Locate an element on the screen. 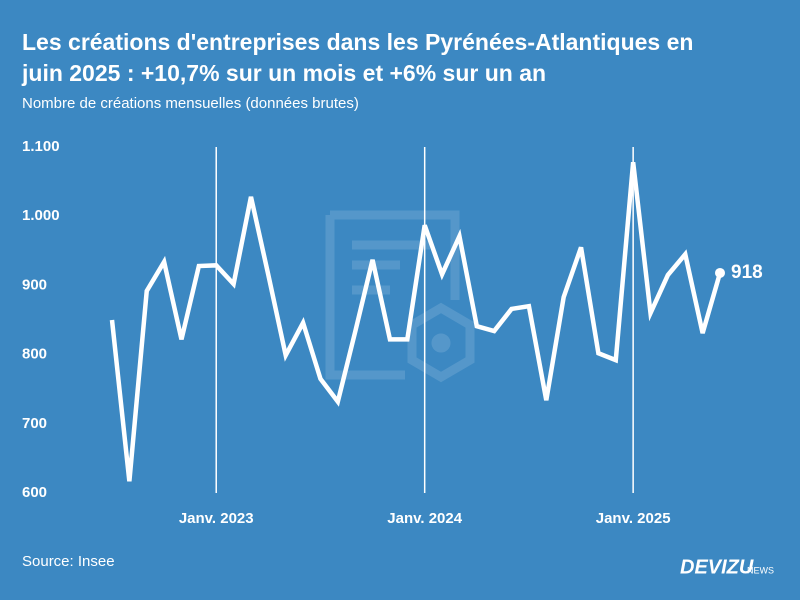 This screenshot has height=600, width=800. brand: DEVIZU is located at coordinates (717, 567).